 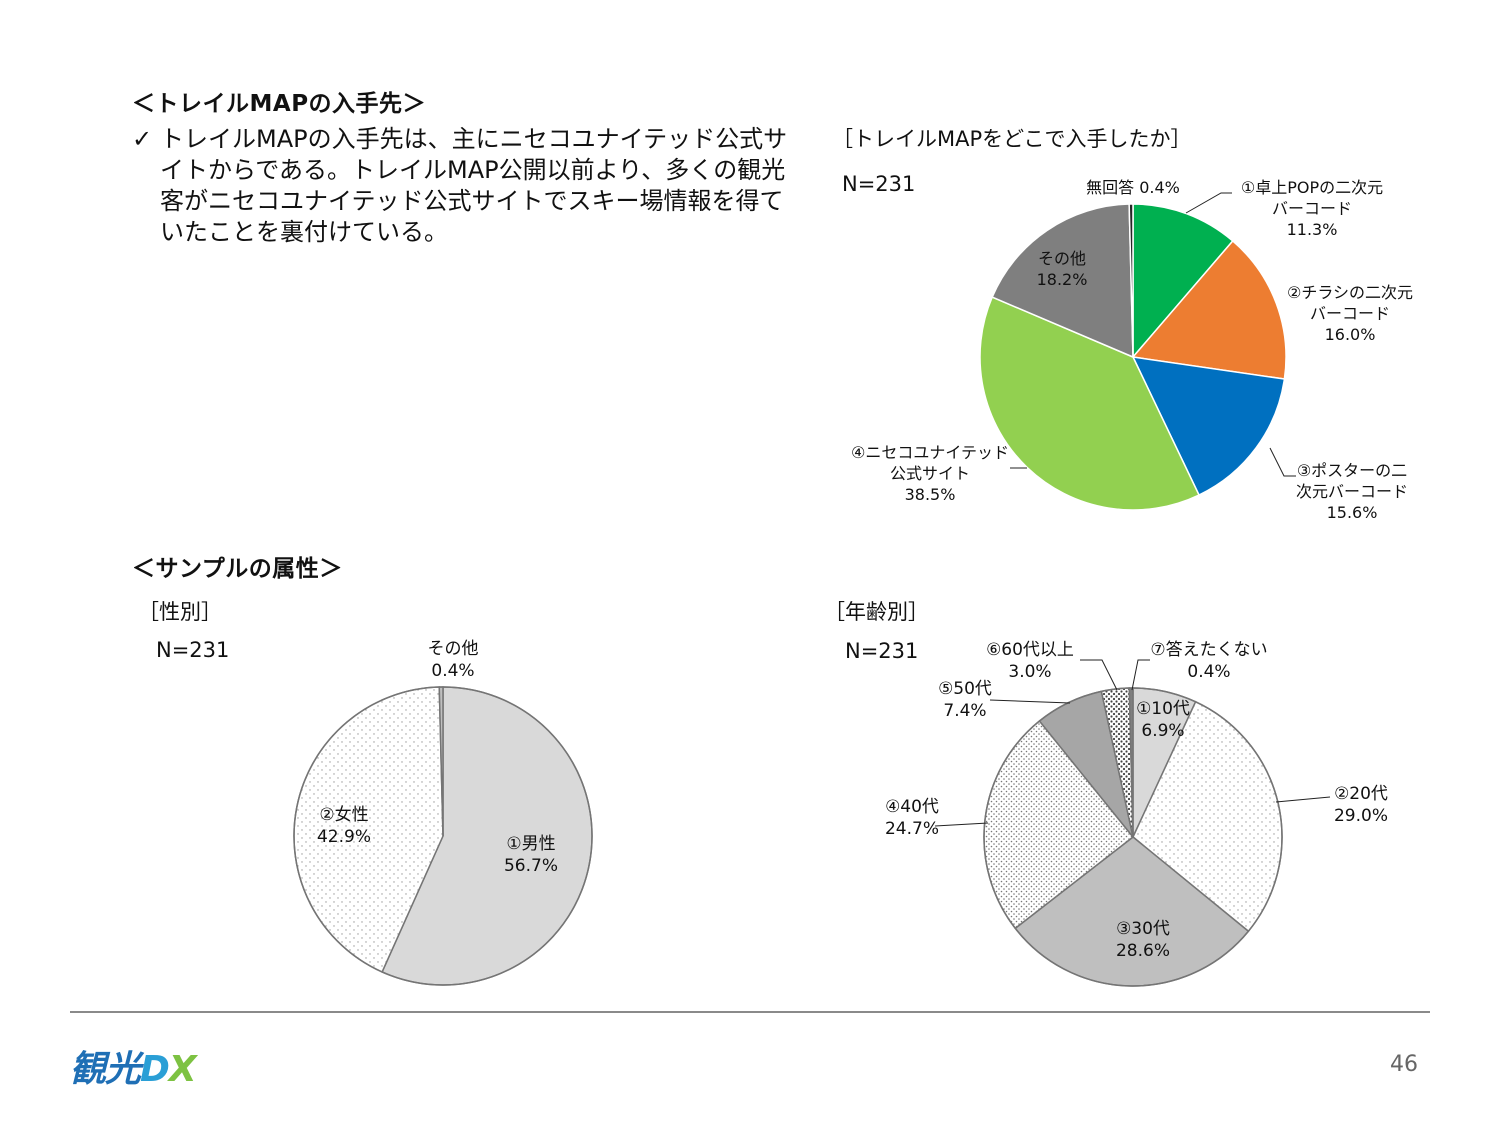 I want to click on data-label: ⑦答えたくない, so click(x=1208, y=650).